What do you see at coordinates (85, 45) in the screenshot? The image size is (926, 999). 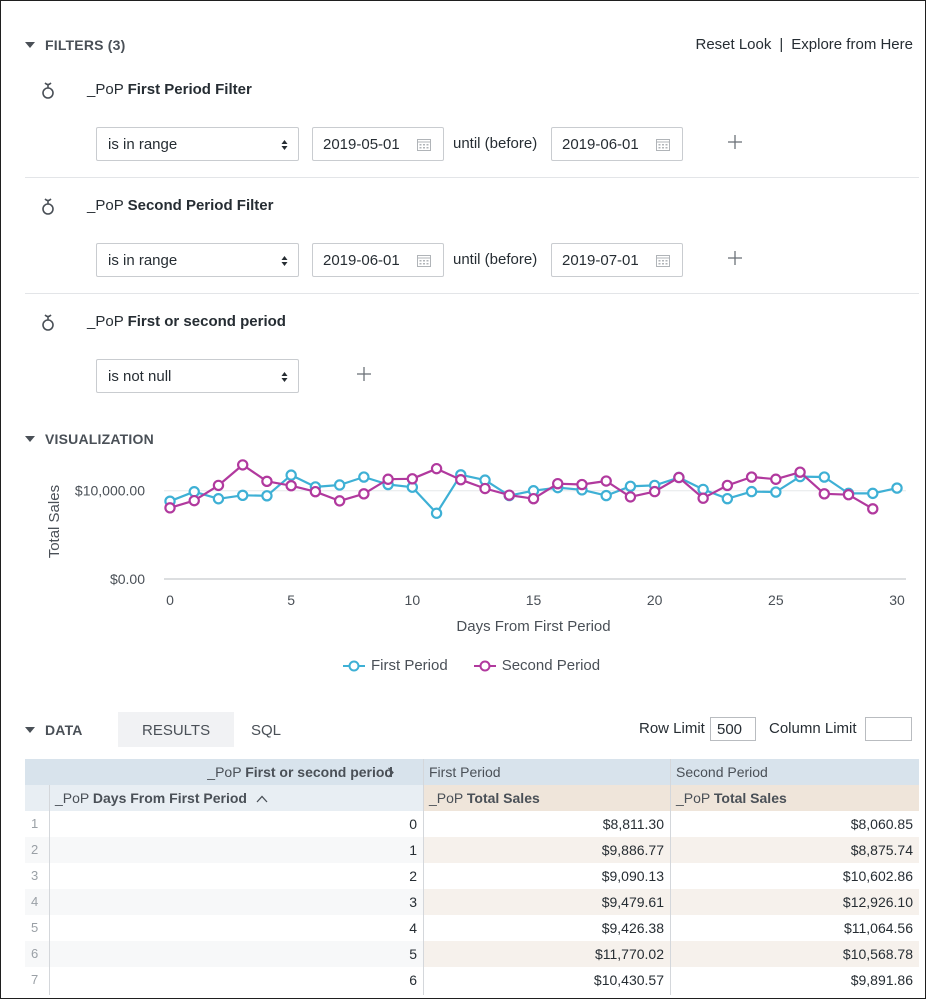 I see `filters-heading: FILTERS (3)` at bounding box center [85, 45].